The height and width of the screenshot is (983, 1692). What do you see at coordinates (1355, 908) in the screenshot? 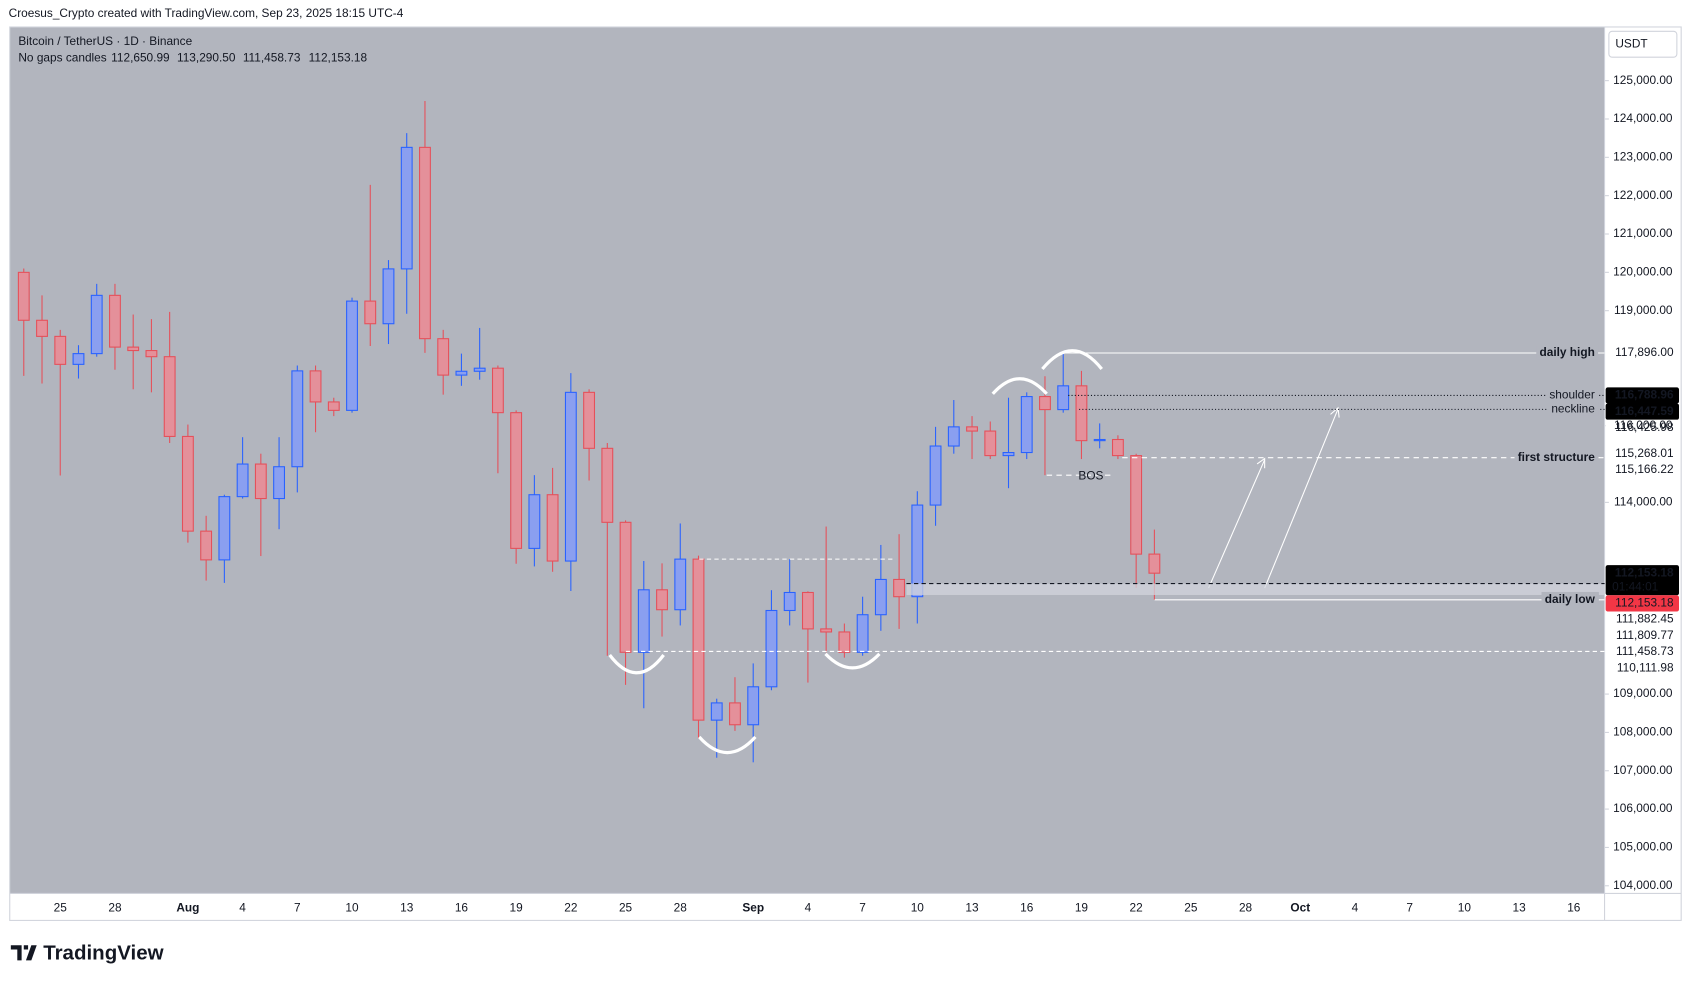
I see `x-tick-label: 4` at bounding box center [1355, 908].